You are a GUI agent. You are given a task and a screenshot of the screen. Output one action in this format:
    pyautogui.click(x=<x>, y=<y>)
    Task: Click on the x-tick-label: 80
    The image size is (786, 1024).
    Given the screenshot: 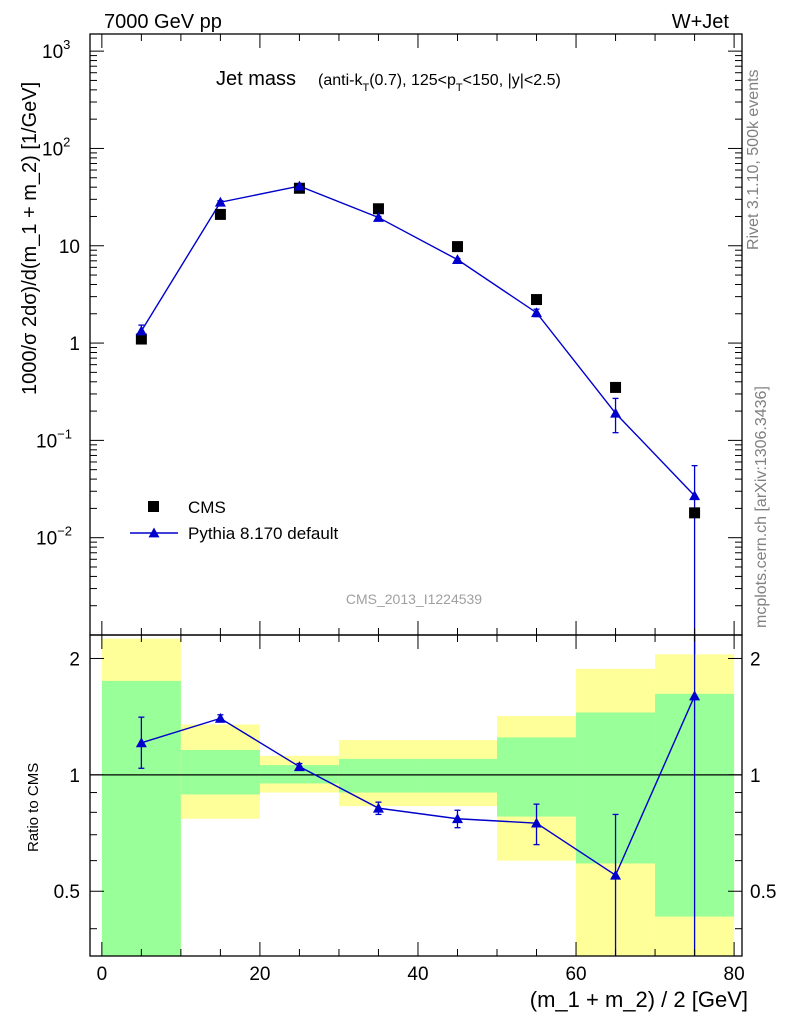 What is the action you would take?
    pyautogui.click(x=734, y=974)
    